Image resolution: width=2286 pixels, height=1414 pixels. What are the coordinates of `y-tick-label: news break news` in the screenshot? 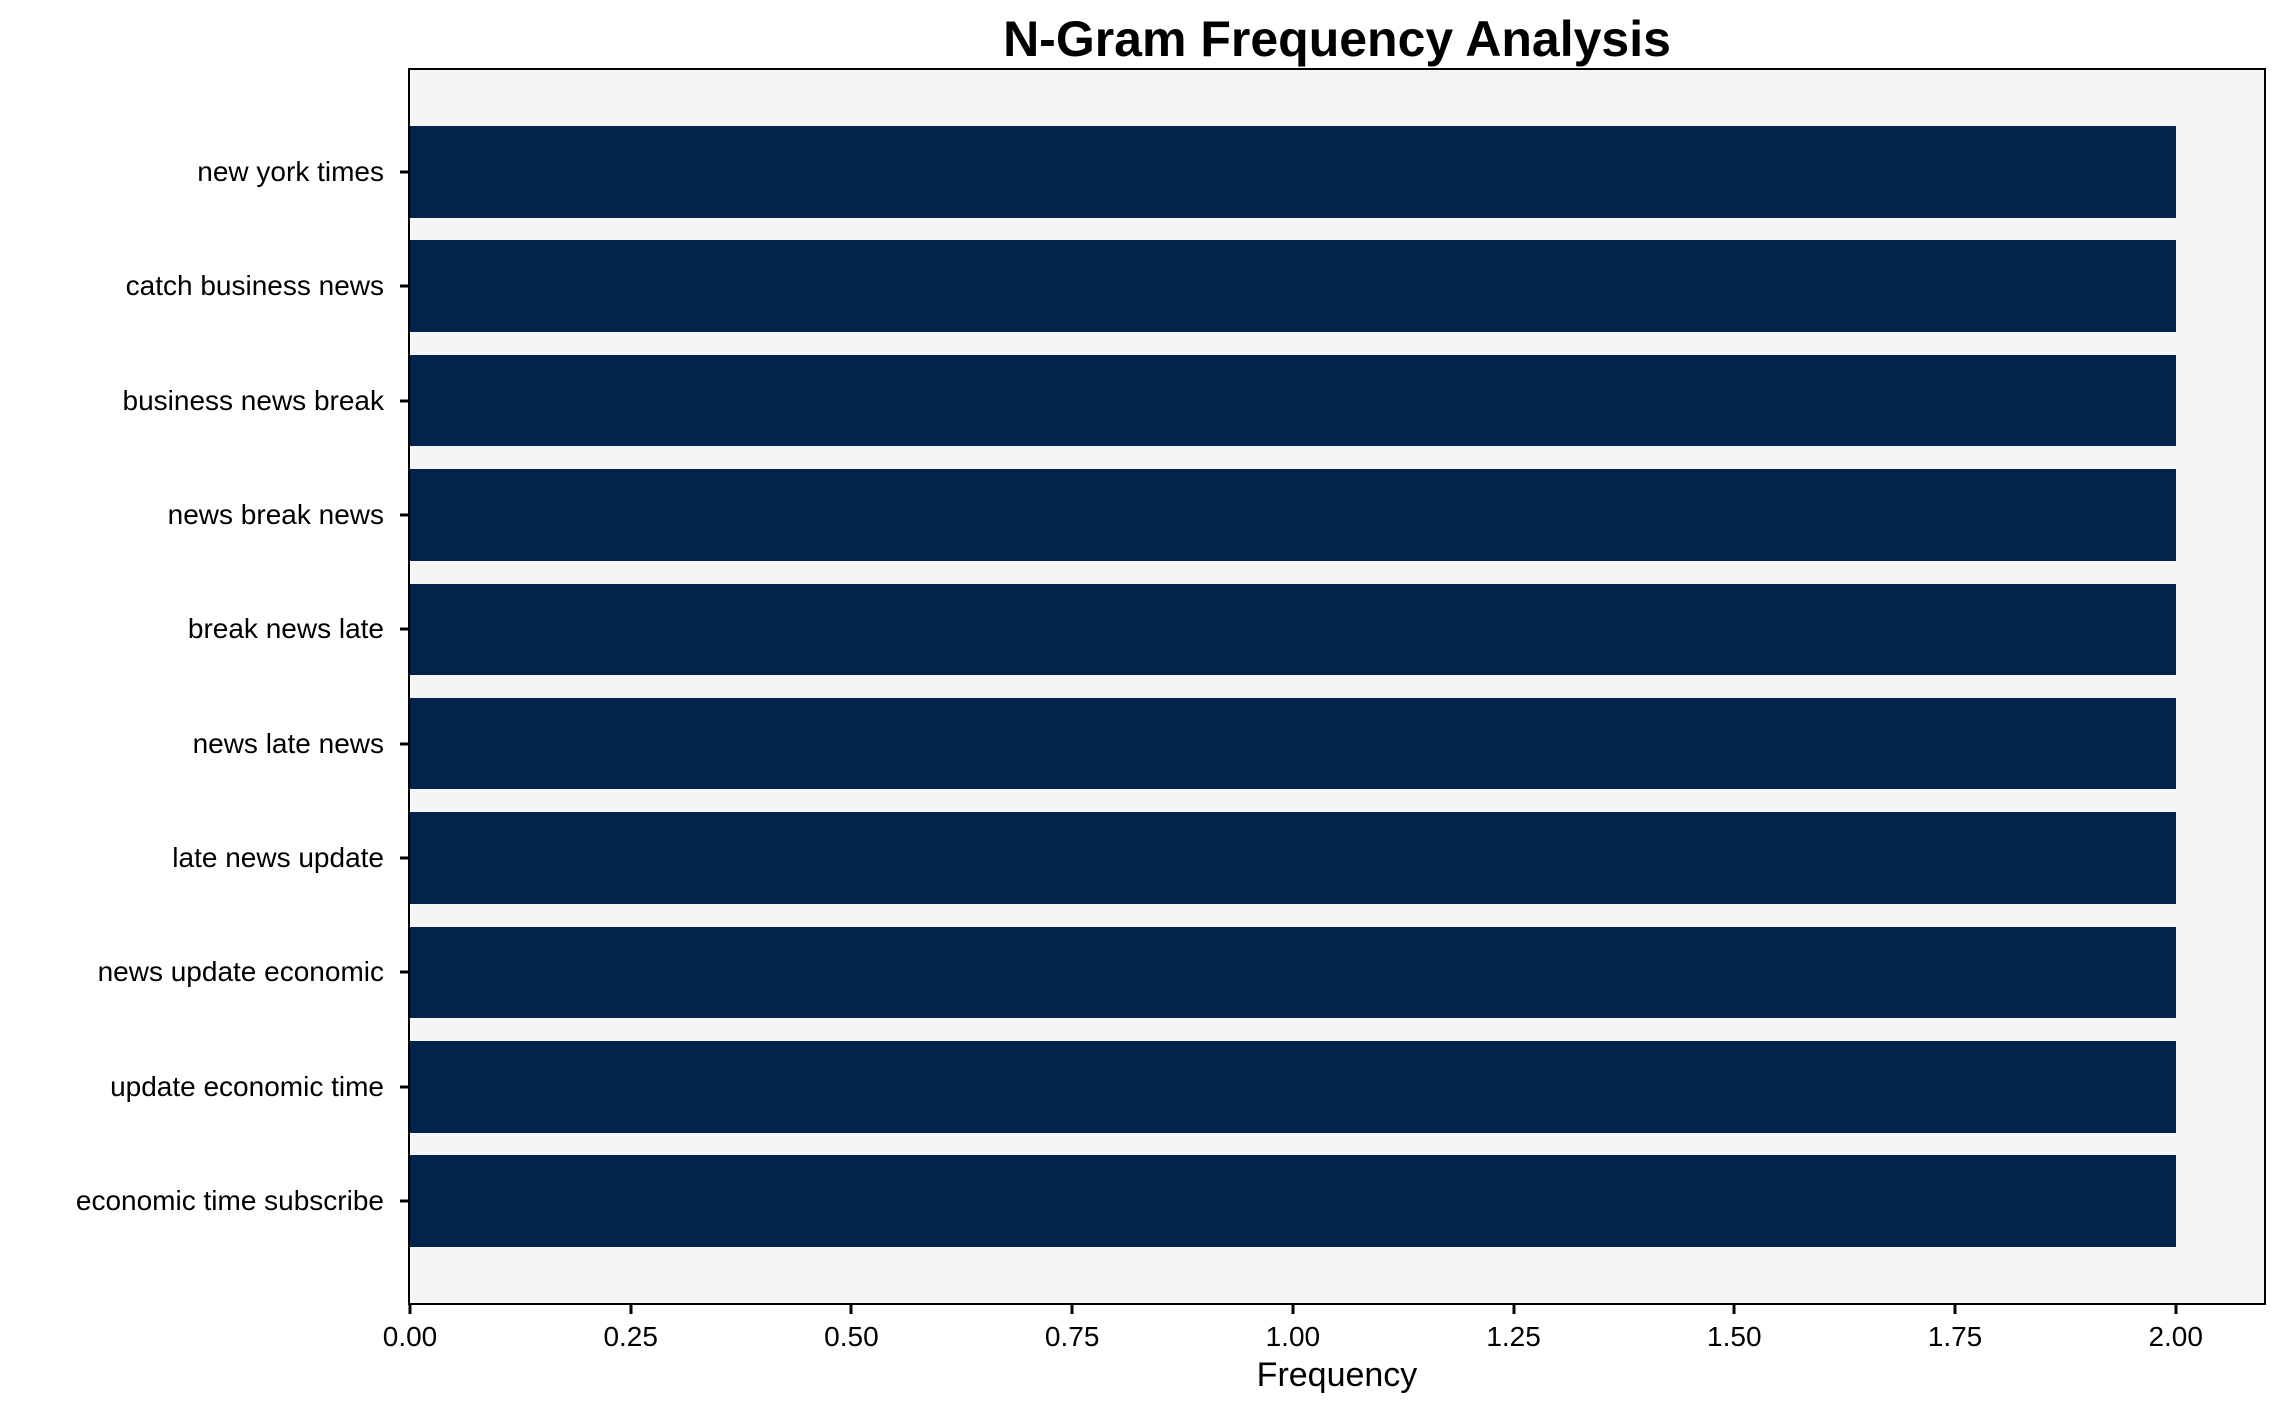 It's located at (275, 514).